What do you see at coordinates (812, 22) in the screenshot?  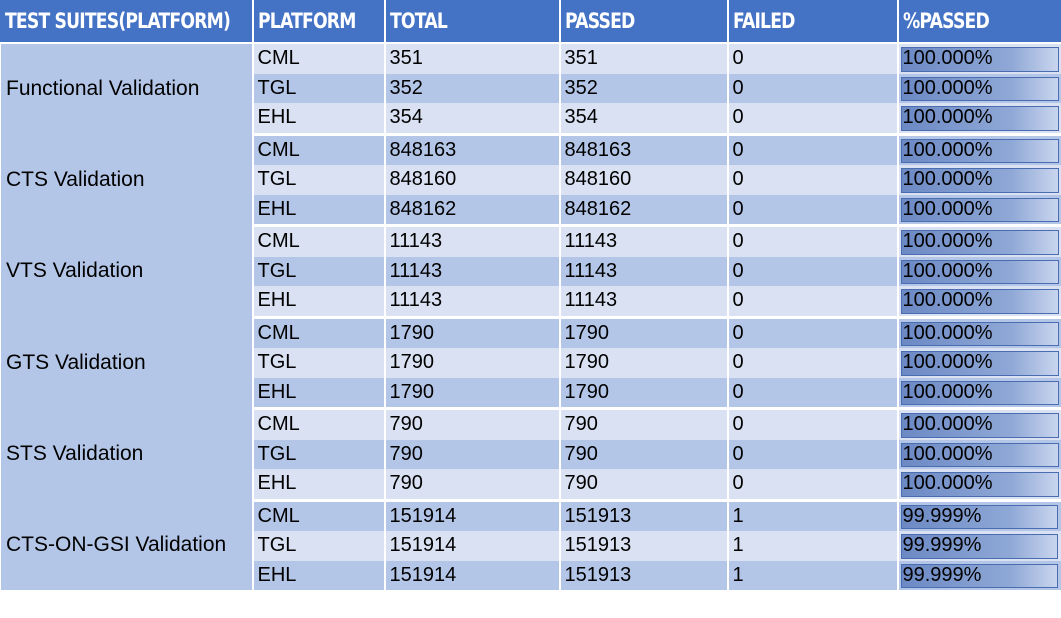 I see `header-failed: FAILED` at bounding box center [812, 22].